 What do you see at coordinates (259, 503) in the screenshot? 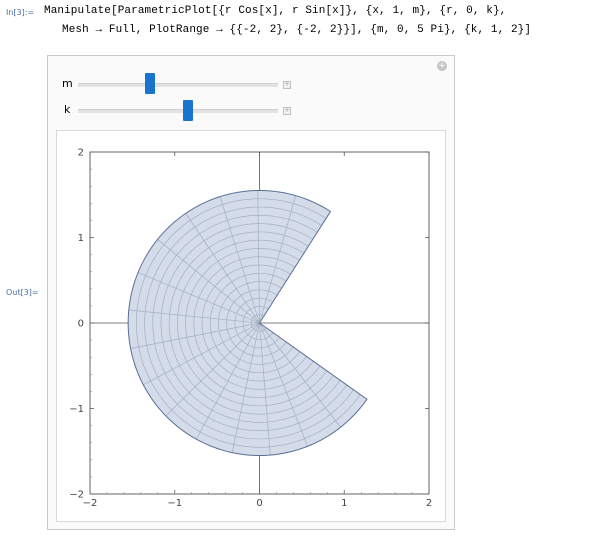
I see `x-tick-label: 0` at bounding box center [259, 503].